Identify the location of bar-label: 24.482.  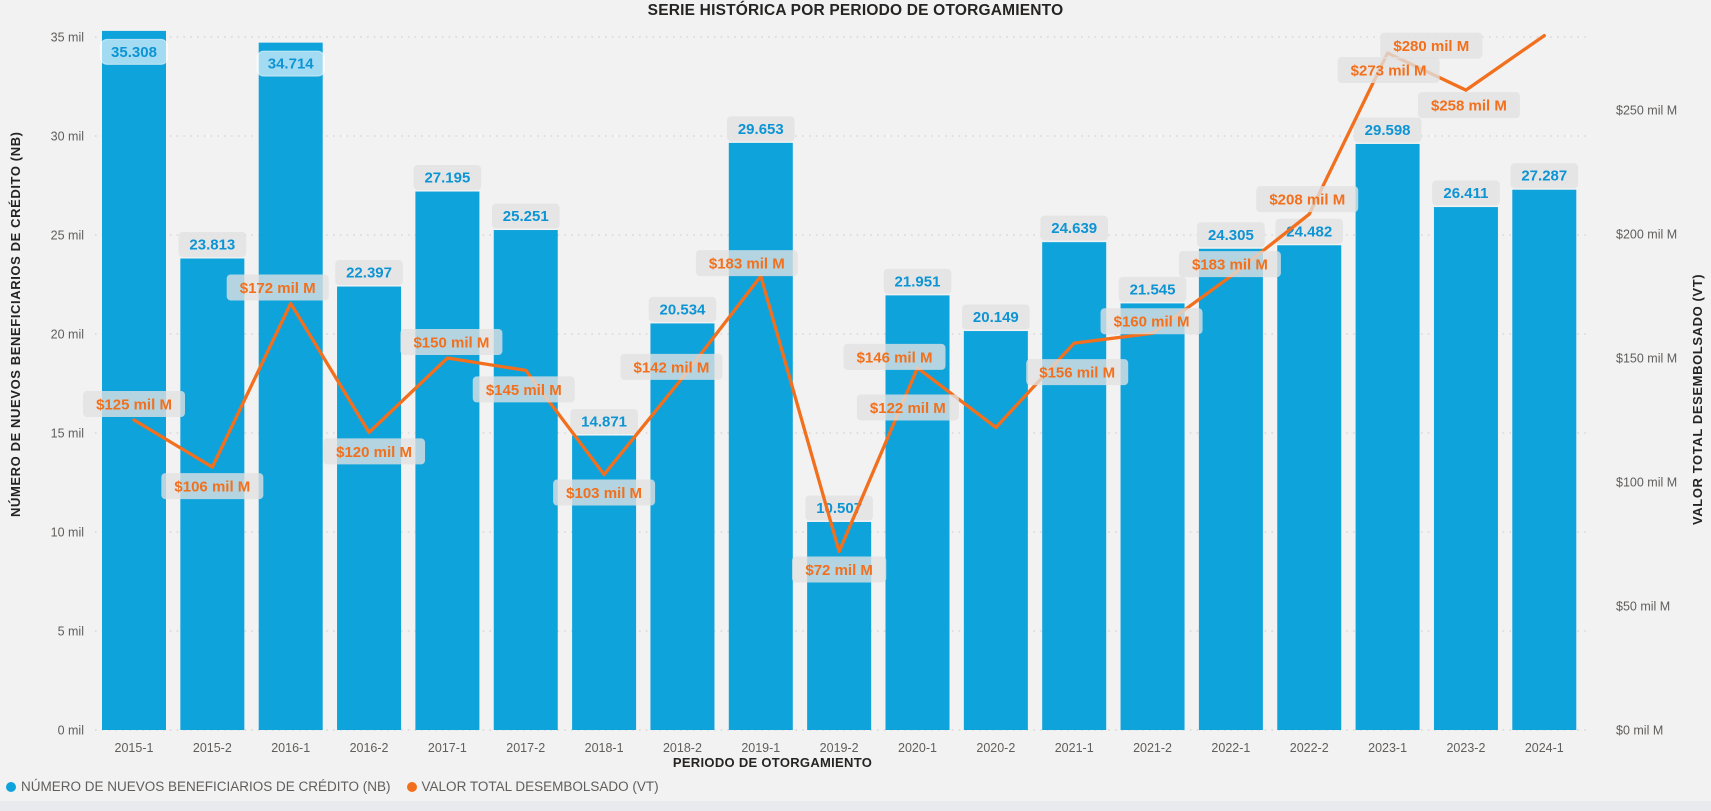
(1309, 231).